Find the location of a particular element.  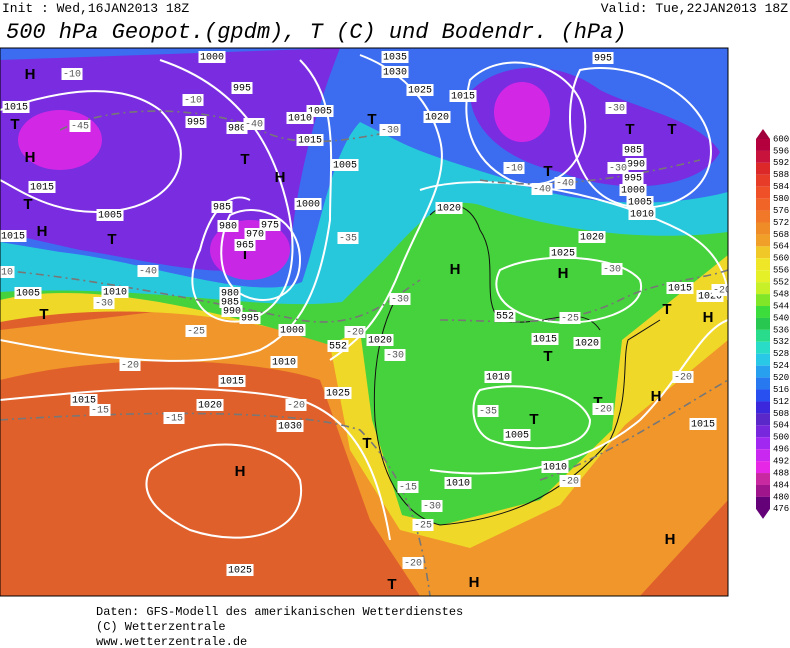

colorbar-label: 484 is located at coordinates (781, 485).